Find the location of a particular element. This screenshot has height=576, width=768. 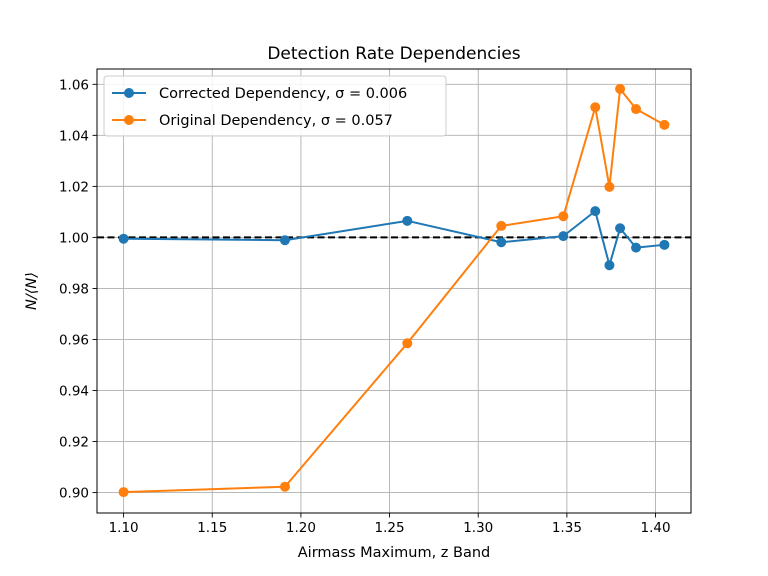

x-tick-label: 1.30 is located at coordinates (478, 528).